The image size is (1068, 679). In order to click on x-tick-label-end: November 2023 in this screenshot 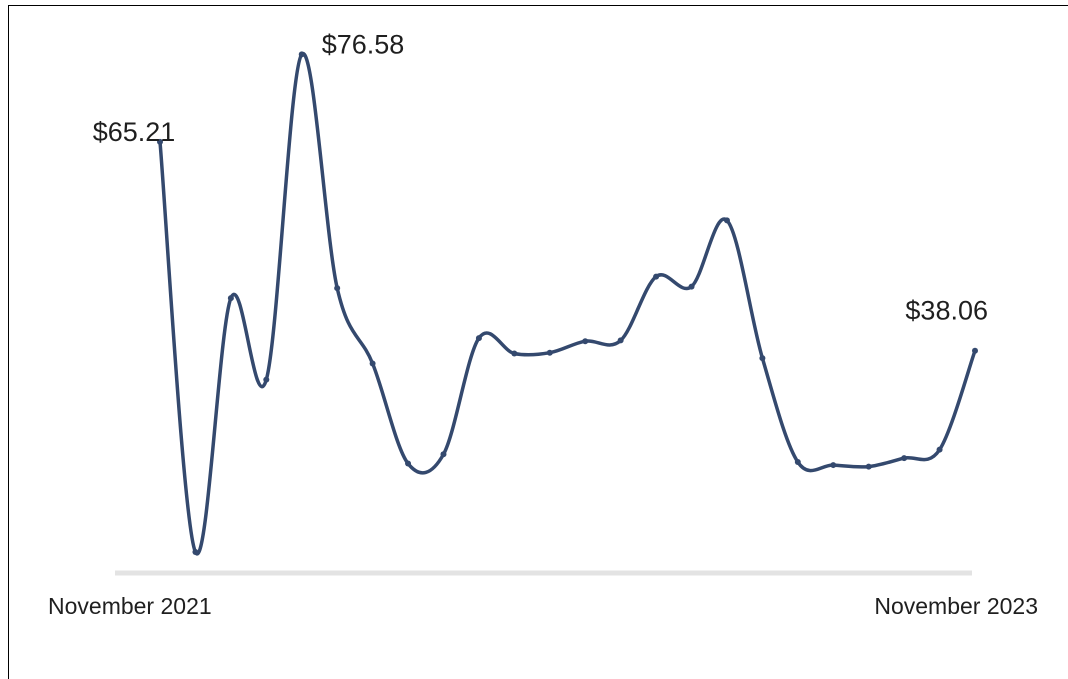, I will do `click(956, 606)`.